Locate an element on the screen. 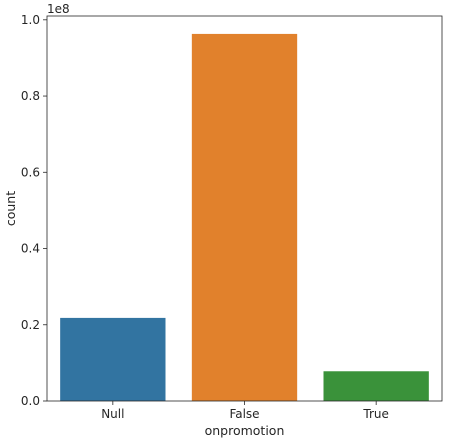 The width and height of the screenshot is (451, 444). y-axis-offset-label: 1e8 is located at coordinates (58, 9).